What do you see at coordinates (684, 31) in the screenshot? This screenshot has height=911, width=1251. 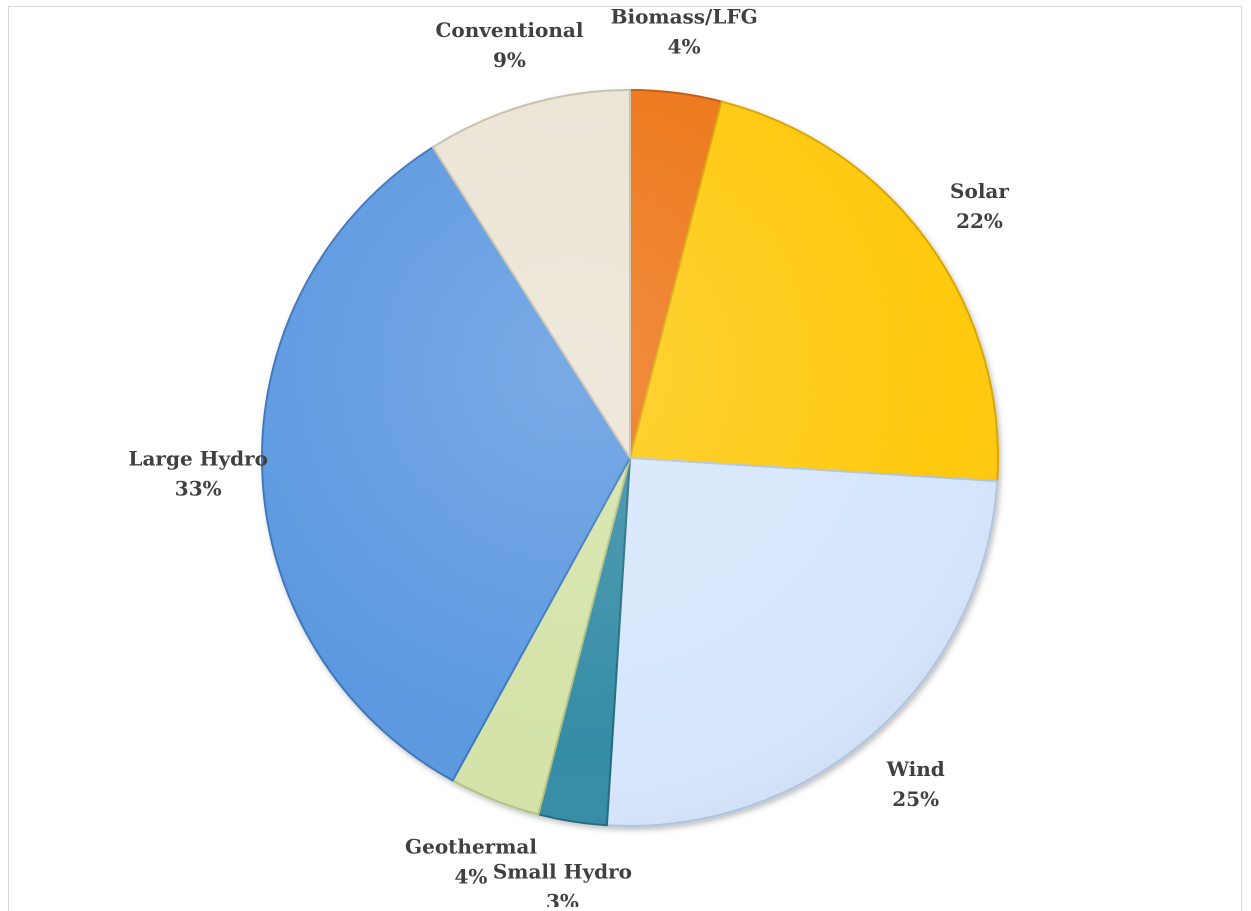 I see `data-label-biomass-lfg: Biomass/LFG 4%` at bounding box center [684, 31].